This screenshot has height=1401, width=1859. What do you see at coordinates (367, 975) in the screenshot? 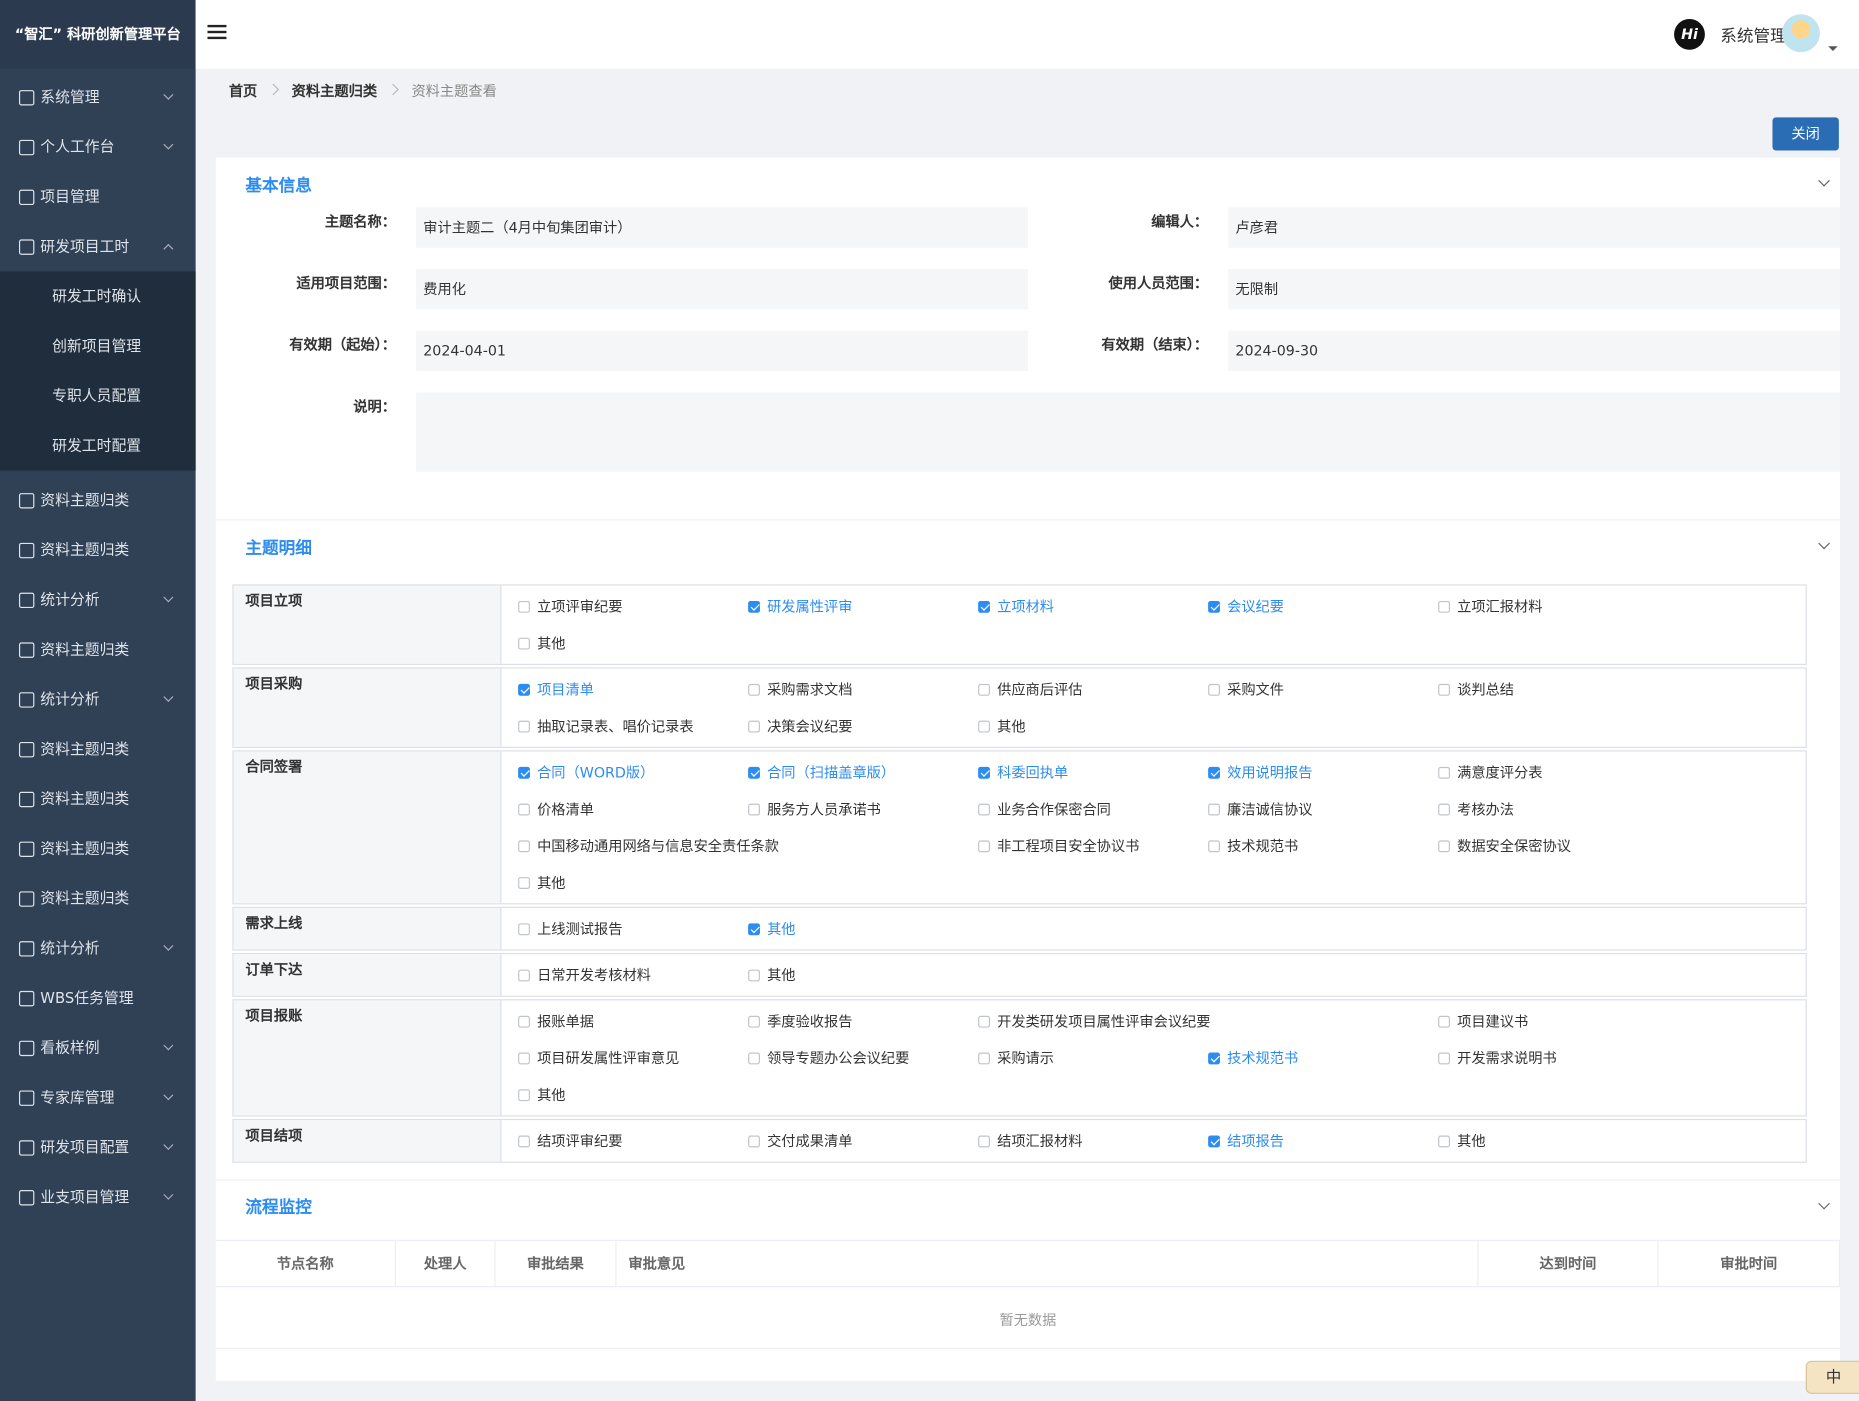
I see `group-name: 订单下达` at bounding box center [367, 975].